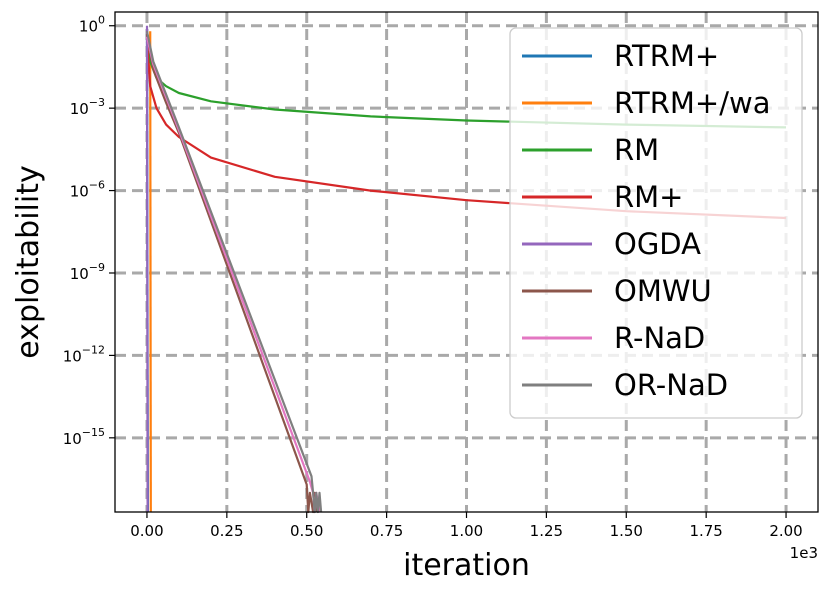  Describe the element at coordinates (657, 244) in the screenshot. I see `legend-label: OGDA` at that location.